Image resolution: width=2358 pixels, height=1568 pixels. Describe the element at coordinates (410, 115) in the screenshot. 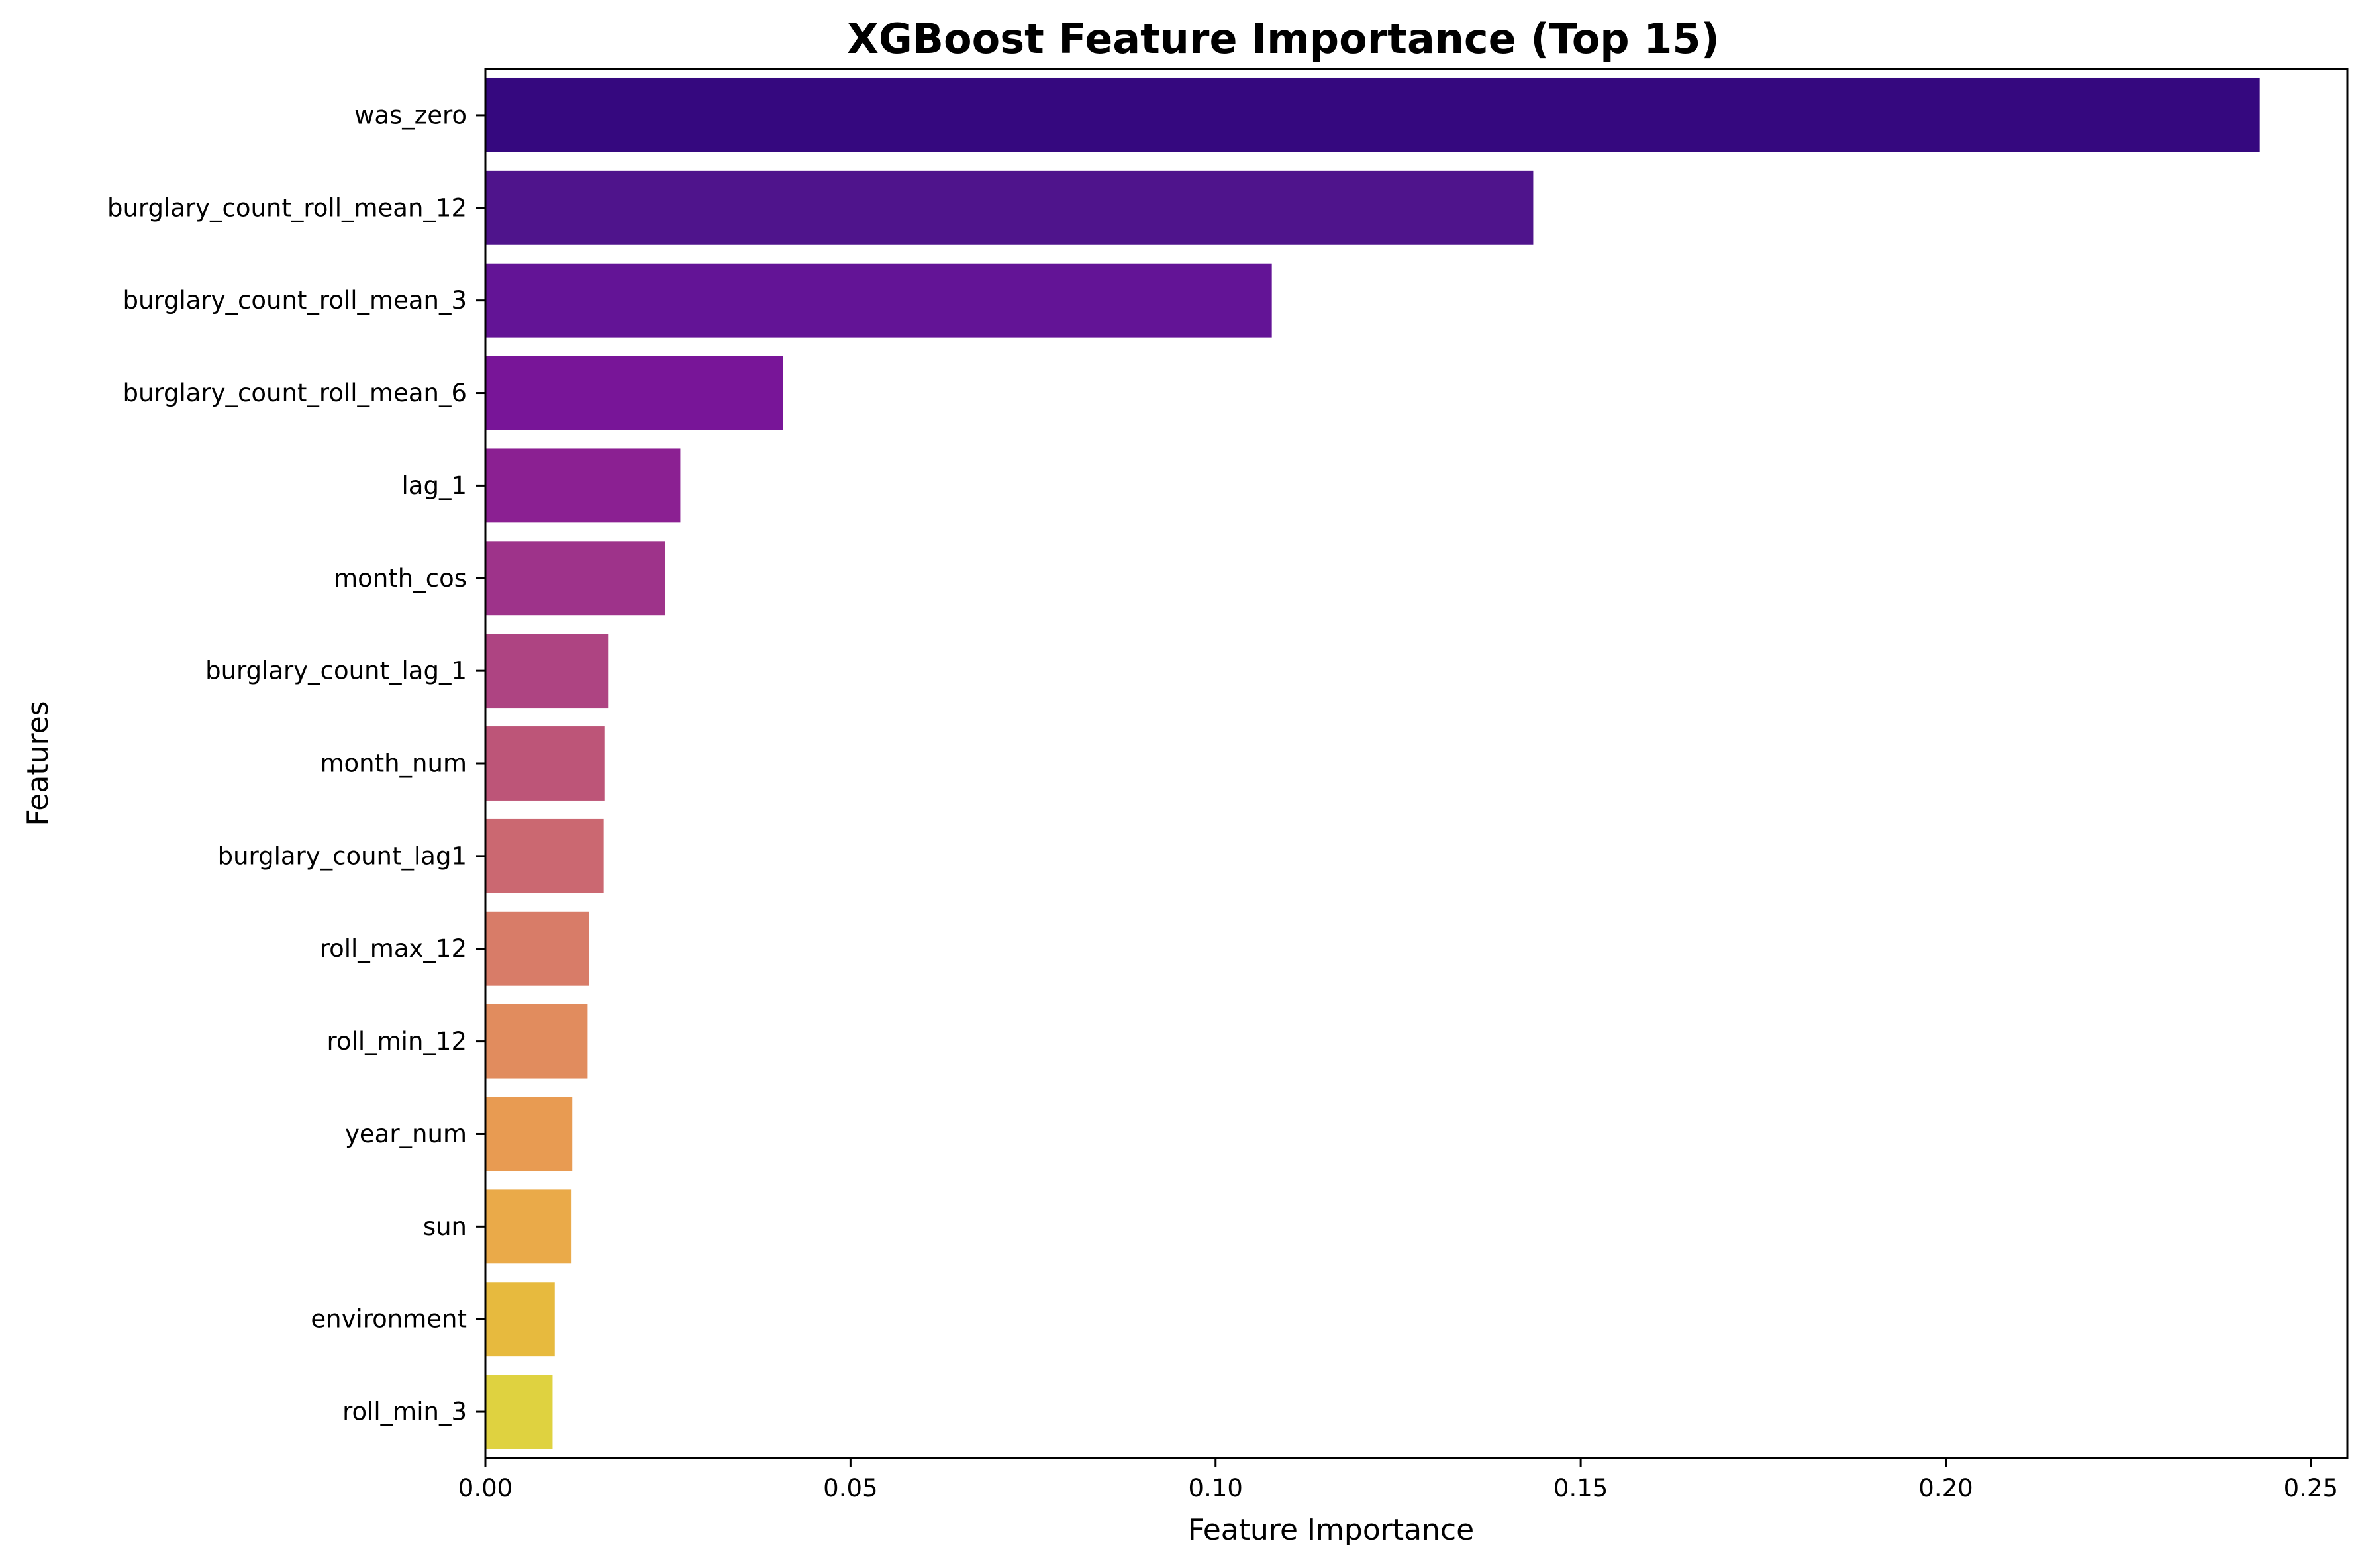

I see `y-tick-label: was_zero` at that location.